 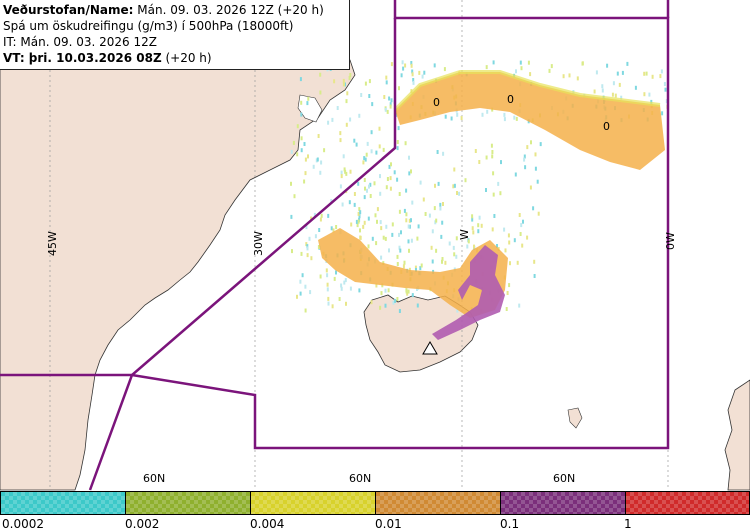 I want to click on latitude-label: 60N, so click(x=154, y=478).